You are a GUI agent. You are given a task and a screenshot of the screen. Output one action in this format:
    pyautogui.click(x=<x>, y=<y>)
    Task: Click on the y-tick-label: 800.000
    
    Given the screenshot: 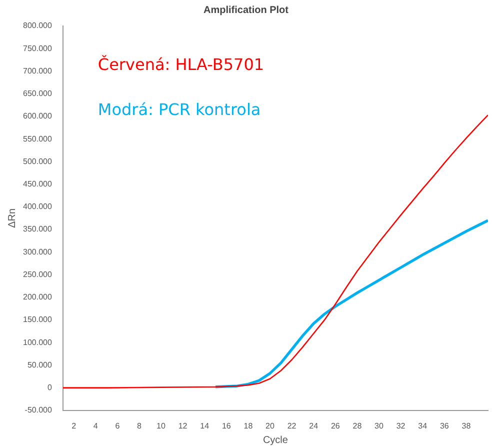 What is the action you would take?
    pyautogui.click(x=37, y=25)
    